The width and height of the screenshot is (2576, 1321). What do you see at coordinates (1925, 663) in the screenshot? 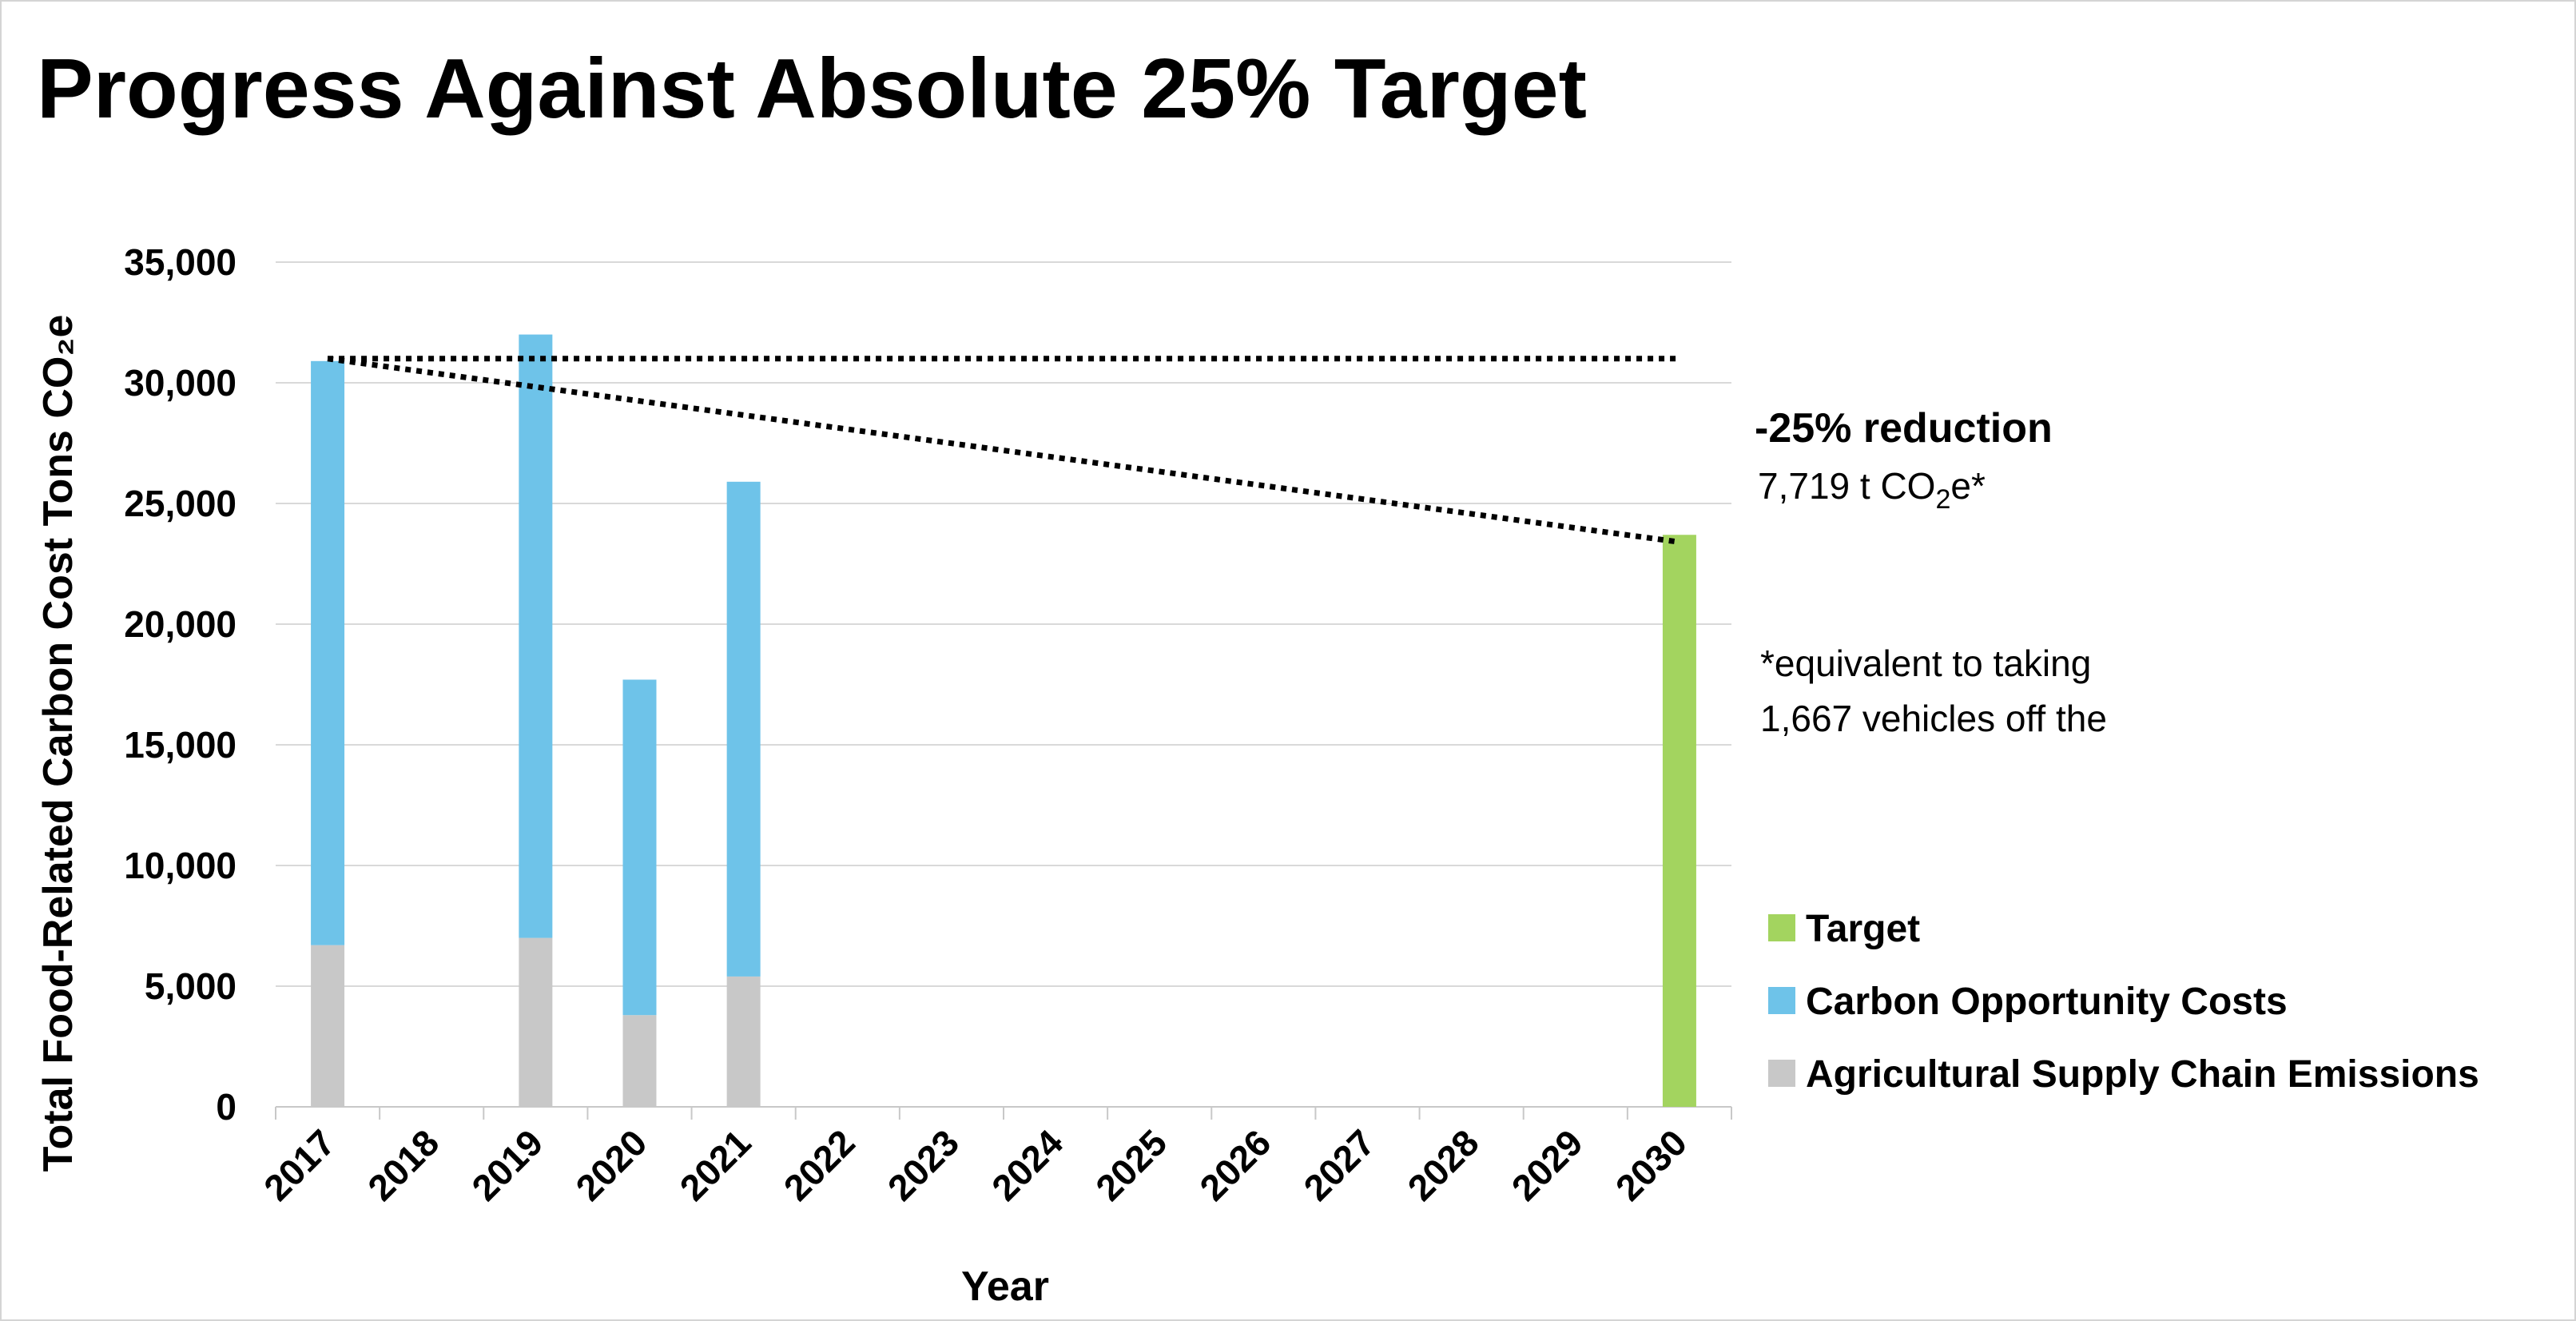
I see `footnote-line-1: *equivalent to taking` at bounding box center [1925, 663].